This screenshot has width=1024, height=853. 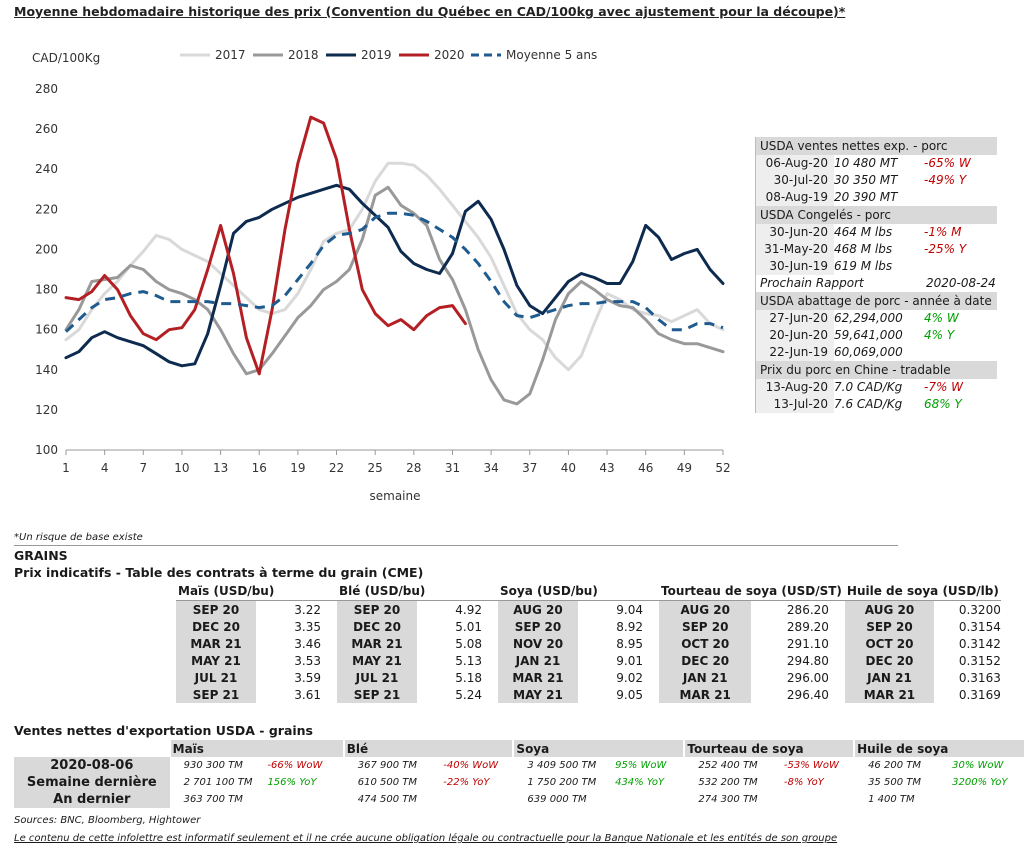 What do you see at coordinates (807, 609) in the screenshot?
I see `contract-price: 286.20` at bounding box center [807, 609].